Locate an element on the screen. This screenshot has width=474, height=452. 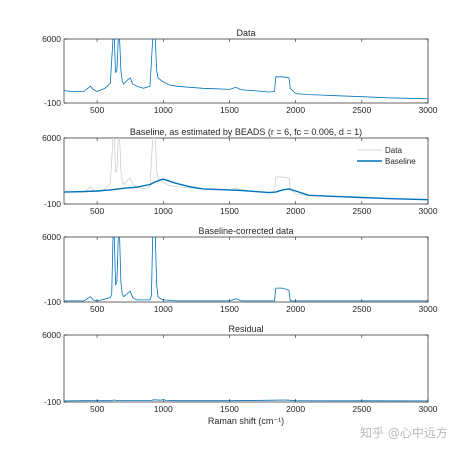
x-axis-label: Raman shift (cm⁻¹) is located at coordinates (246, 421).